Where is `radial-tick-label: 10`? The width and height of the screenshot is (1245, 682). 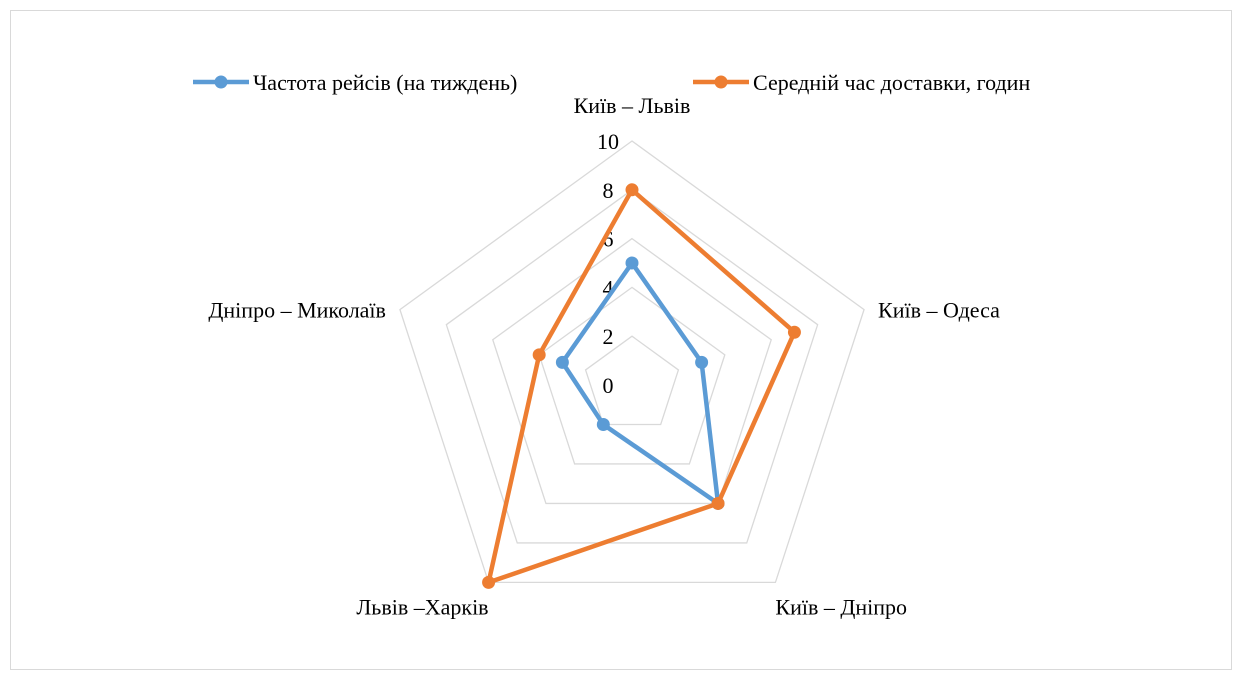 radial-tick-label: 10 is located at coordinates (608, 141).